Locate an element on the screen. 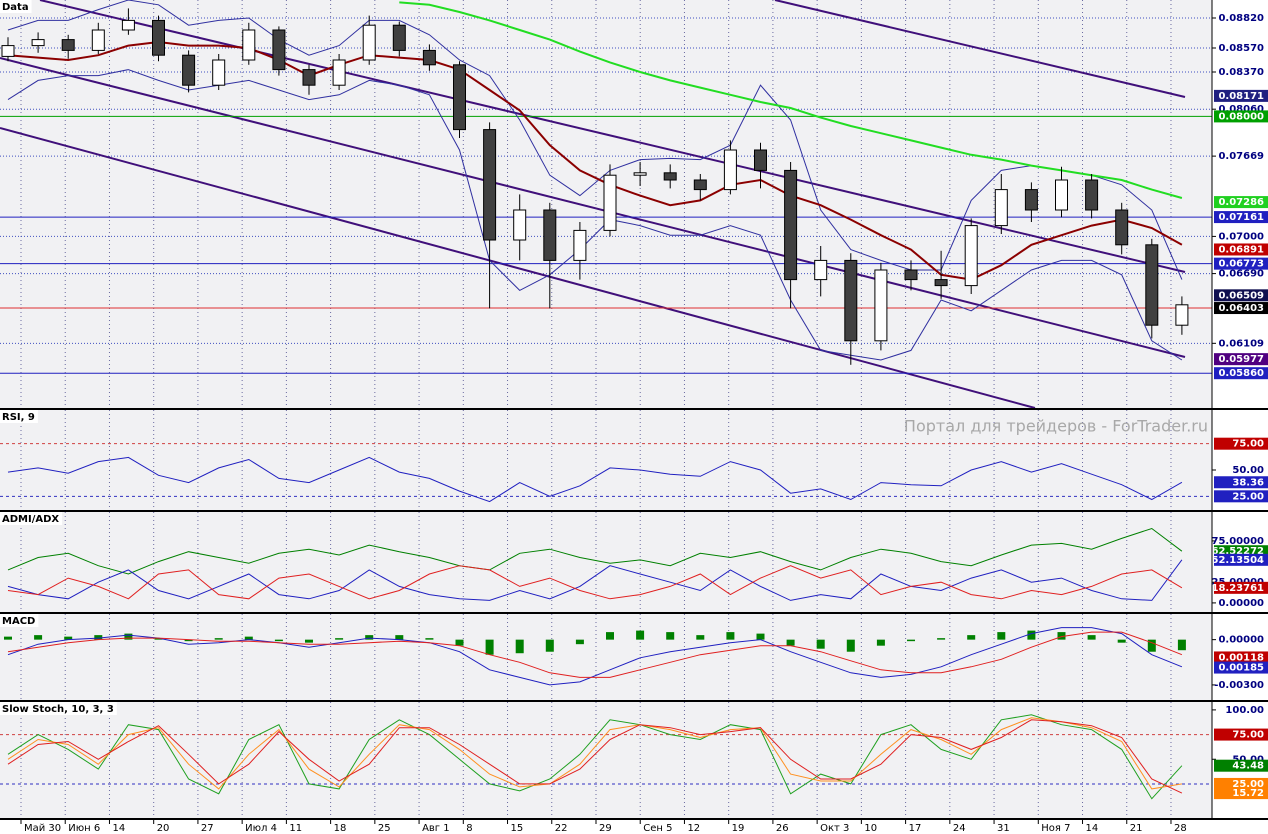 The height and width of the screenshot is (834, 1268). price-tag-label: 0.06773 is located at coordinates (1241, 264).